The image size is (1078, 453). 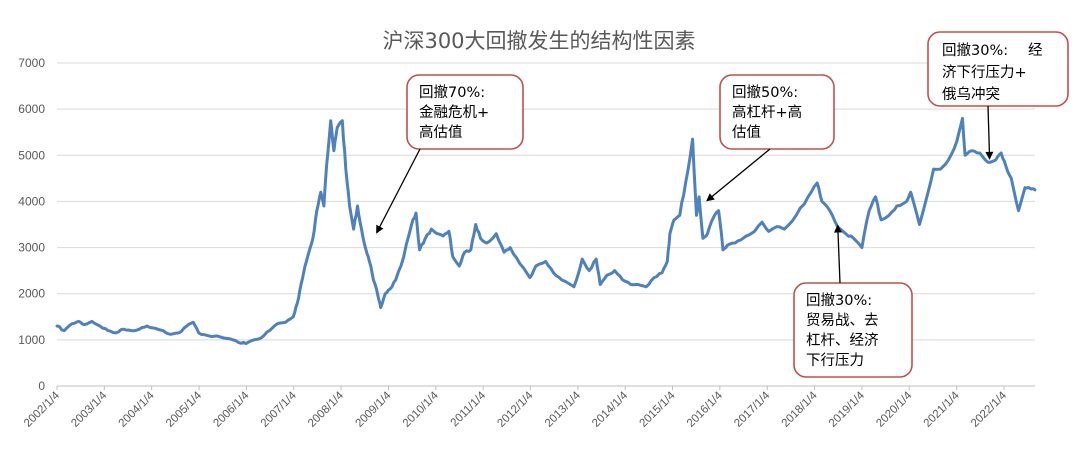 I want to click on y-tick-label: 4000, so click(x=31, y=201).